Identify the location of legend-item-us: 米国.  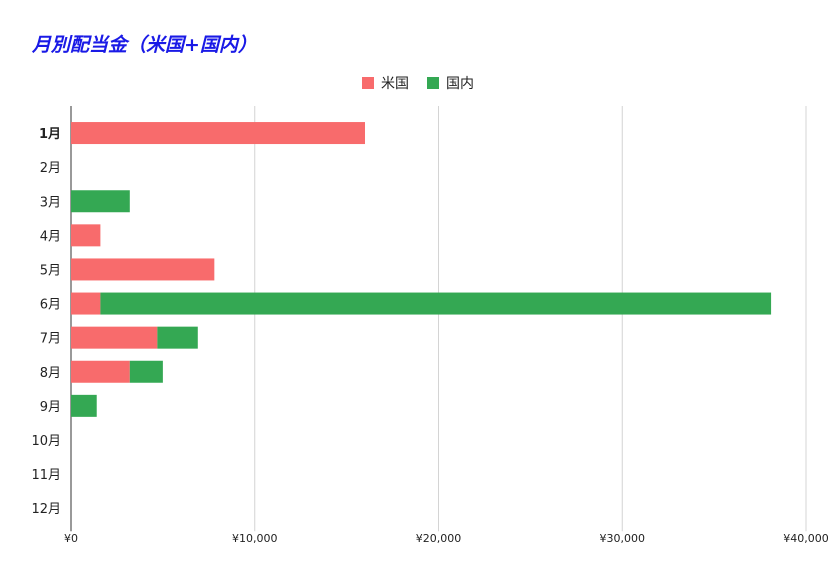
(385, 83).